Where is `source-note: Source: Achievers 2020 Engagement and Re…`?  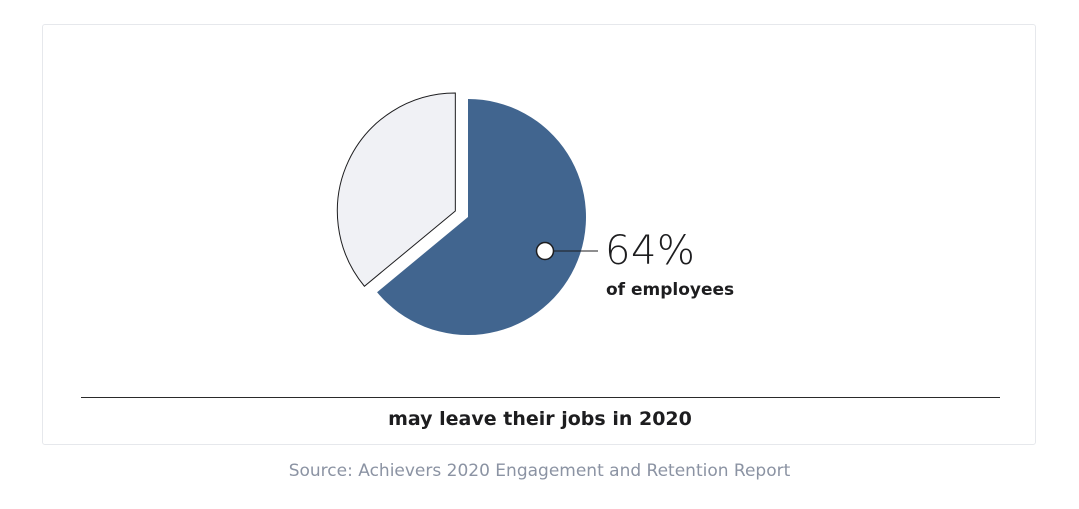 source-note: Source: Achievers 2020 Engagement and Re… is located at coordinates (539, 471).